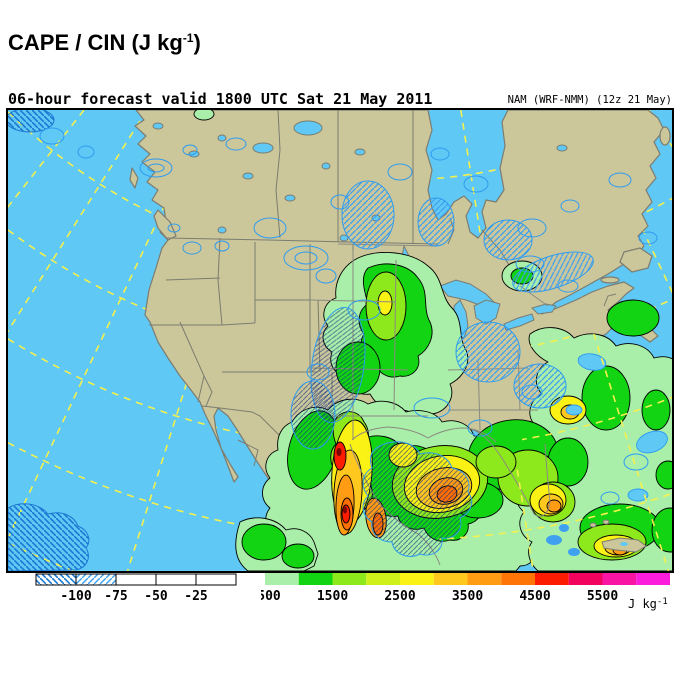  What do you see at coordinates (624, 544) in the screenshot?
I see `cuba-lagoon` at bounding box center [624, 544].